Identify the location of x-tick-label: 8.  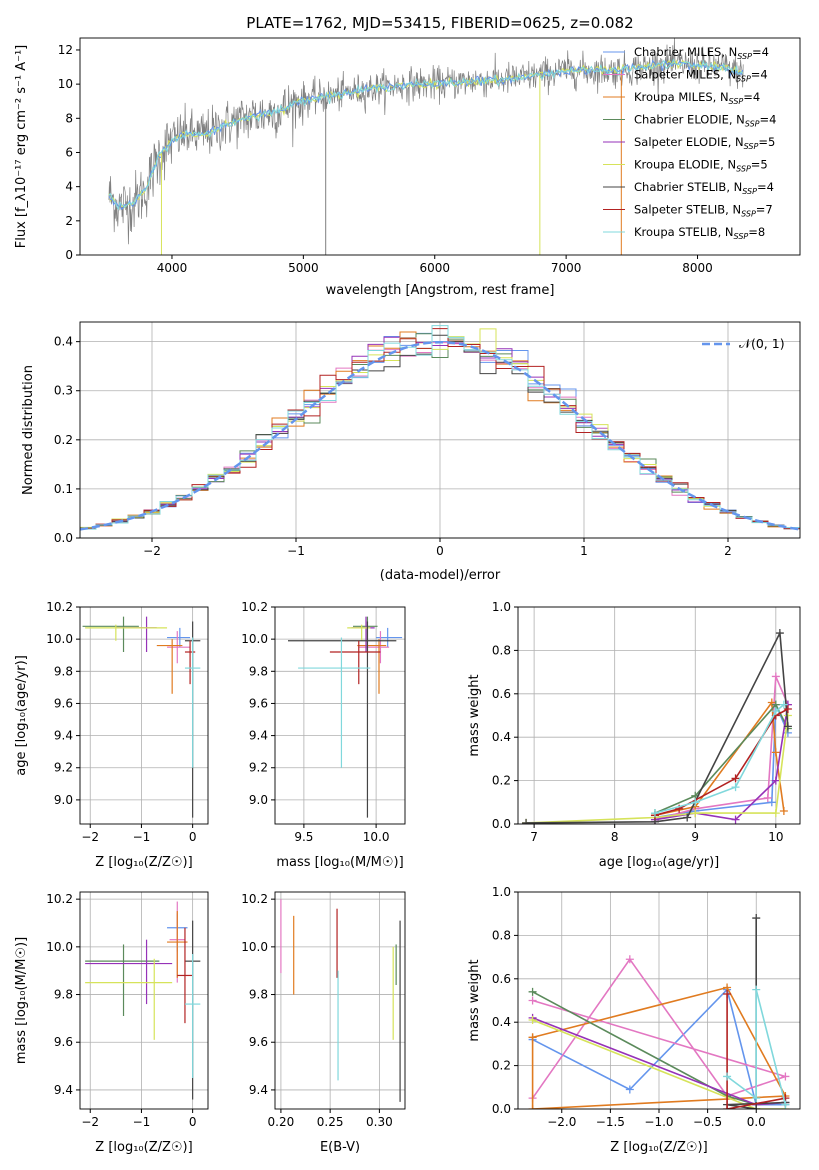
(615, 837).